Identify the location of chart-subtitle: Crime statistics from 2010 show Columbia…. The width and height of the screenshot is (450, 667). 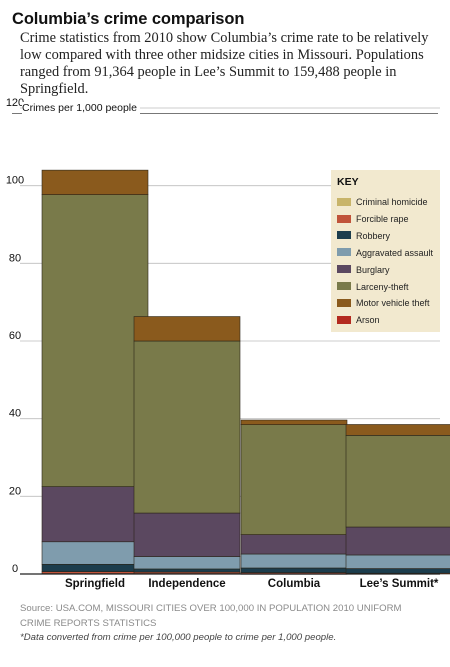
(224, 63).